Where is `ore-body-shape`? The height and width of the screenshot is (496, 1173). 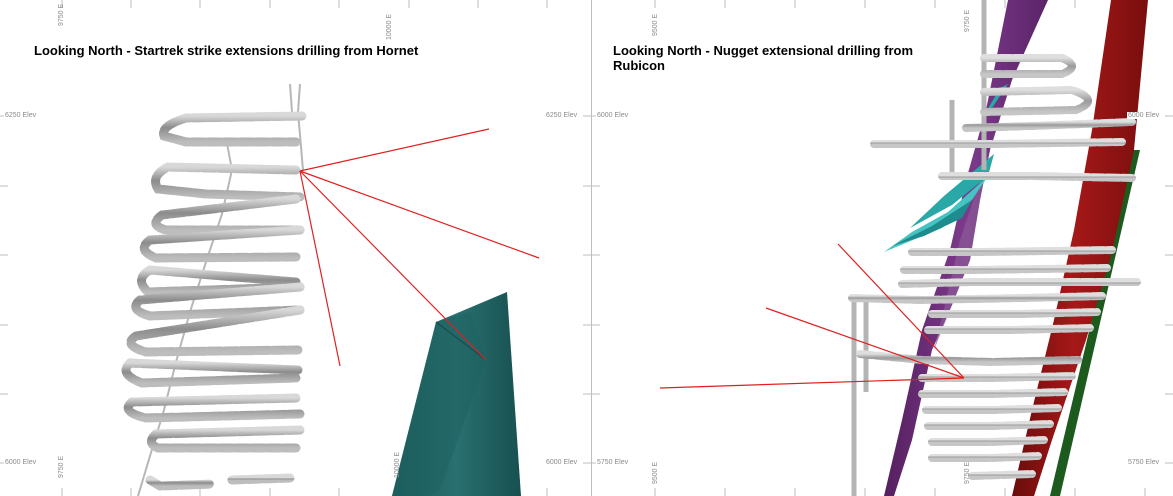 ore-body-shape is located at coordinates (456, 394).